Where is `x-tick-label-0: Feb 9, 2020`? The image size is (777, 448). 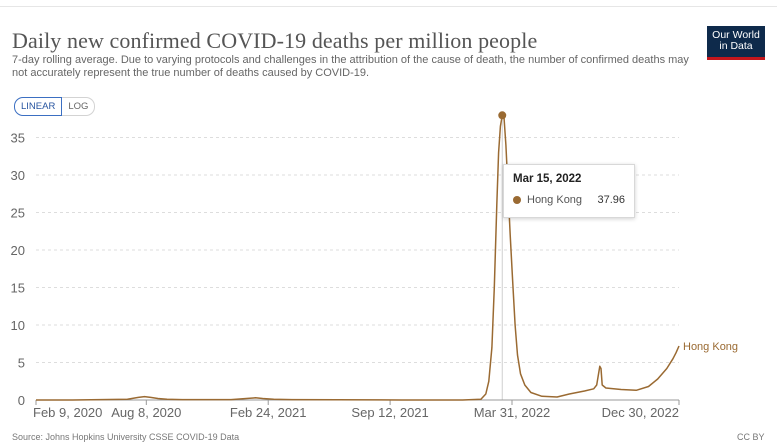 x-tick-label-0: Feb 9, 2020 is located at coordinates (67, 412).